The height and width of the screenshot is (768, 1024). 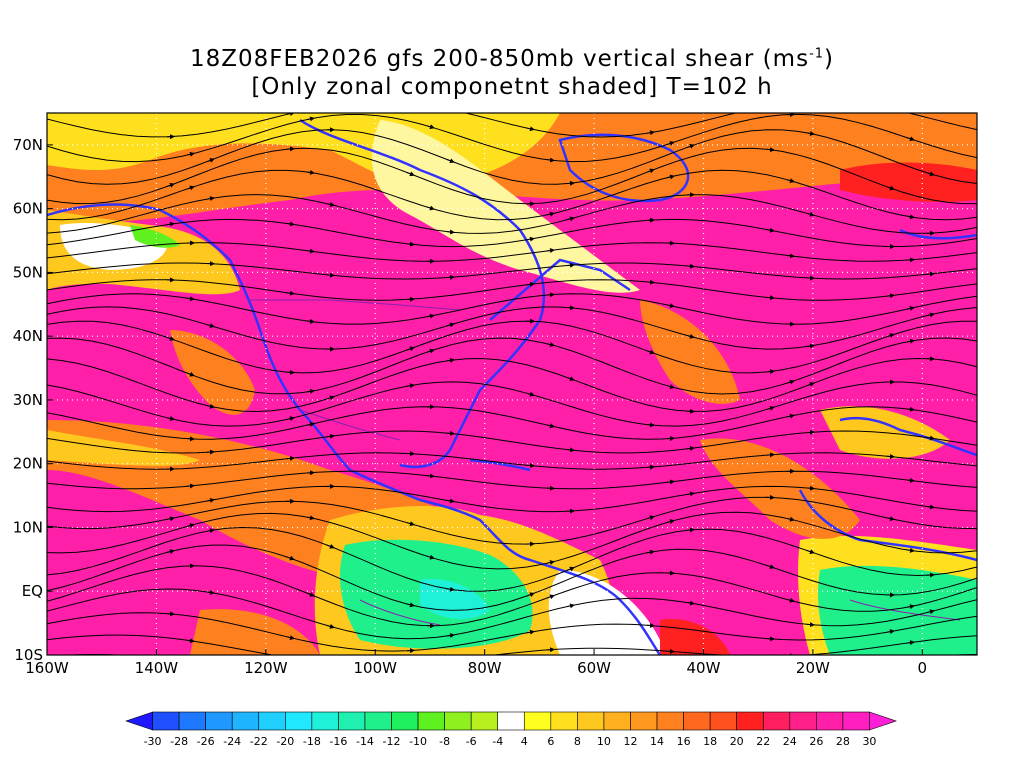 What do you see at coordinates (500, 465) in the screenshot?
I see `caribbean-islands` at bounding box center [500, 465].